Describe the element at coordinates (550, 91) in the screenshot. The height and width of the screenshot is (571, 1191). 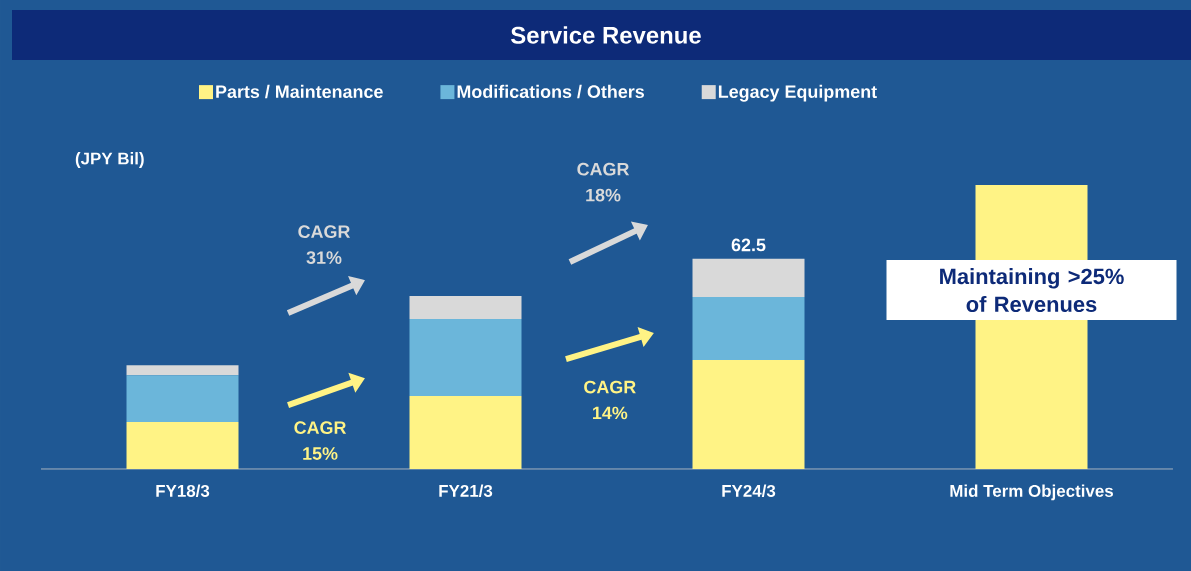
I see `legend-label: Modifications / Others` at that location.